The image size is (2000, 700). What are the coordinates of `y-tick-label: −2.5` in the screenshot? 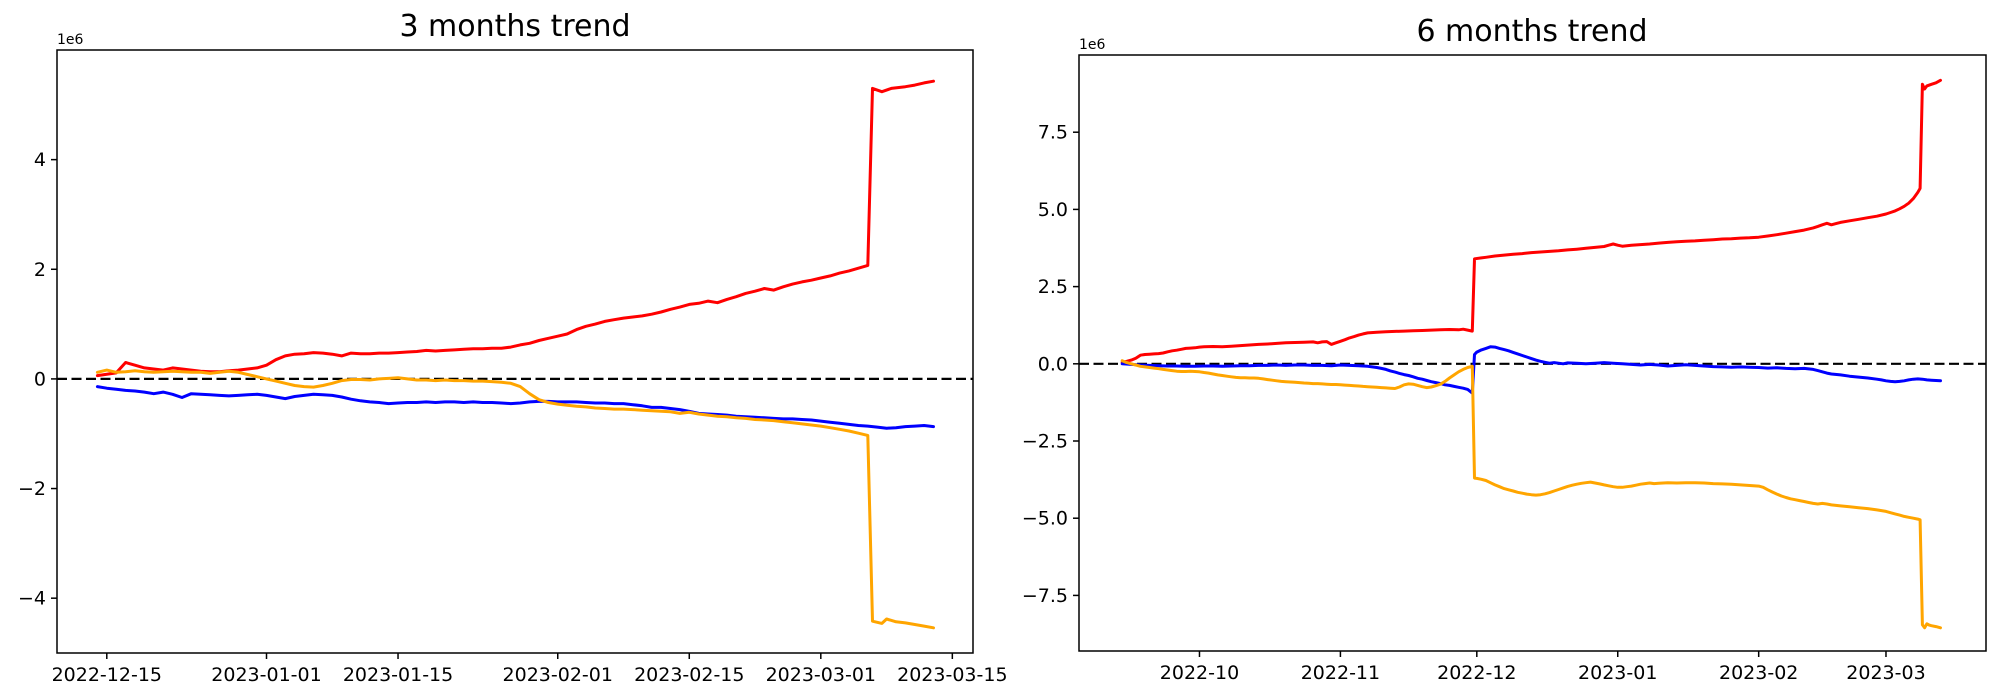 It's located at (1045, 442).